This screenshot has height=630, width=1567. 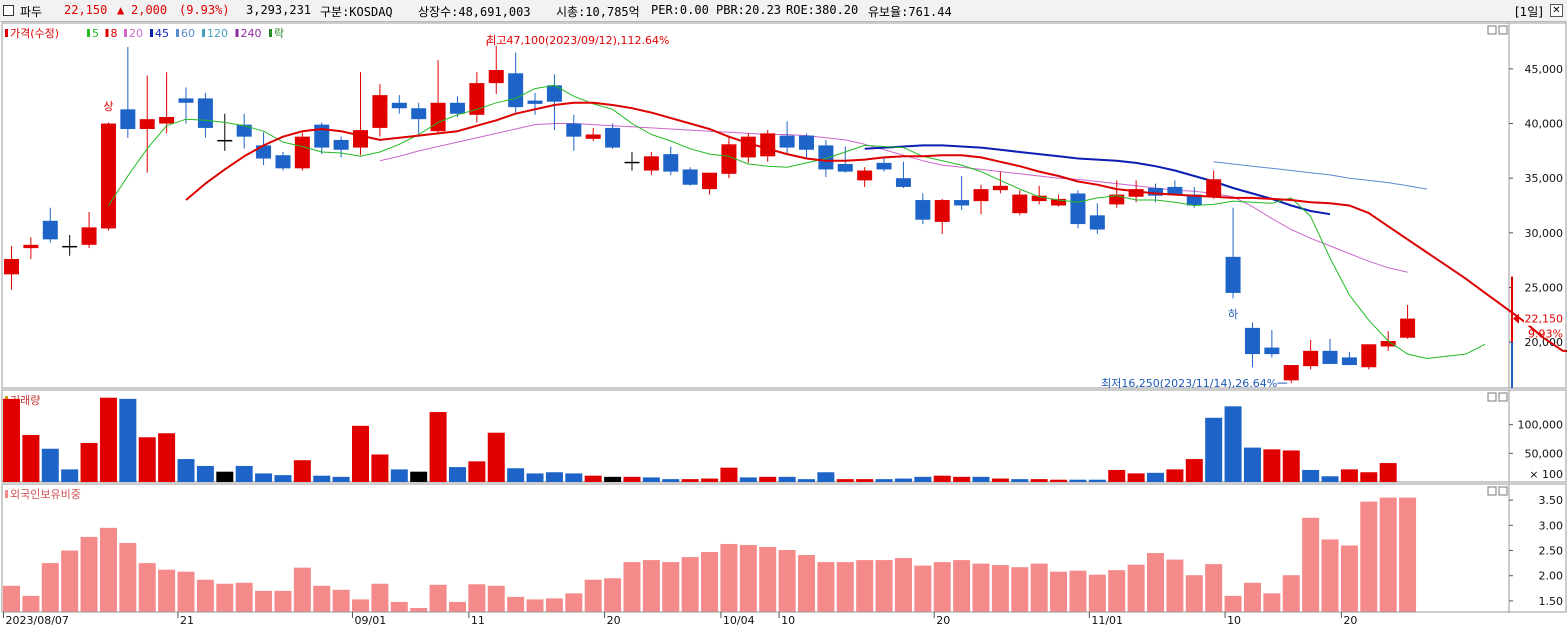 What do you see at coordinates (114, 33) in the screenshot?
I see `legend-label: 8` at bounding box center [114, 33].